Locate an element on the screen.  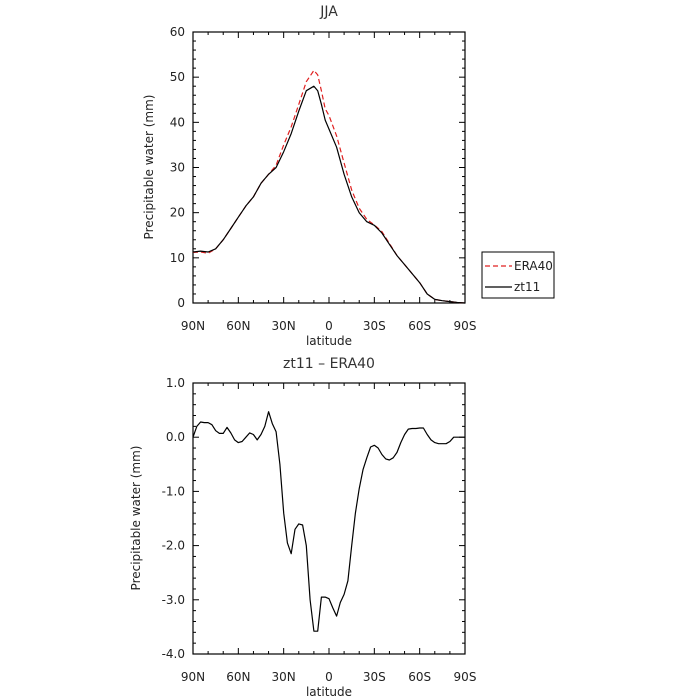
top-x-tick-label: 90S is located at coordinates (465, 326).